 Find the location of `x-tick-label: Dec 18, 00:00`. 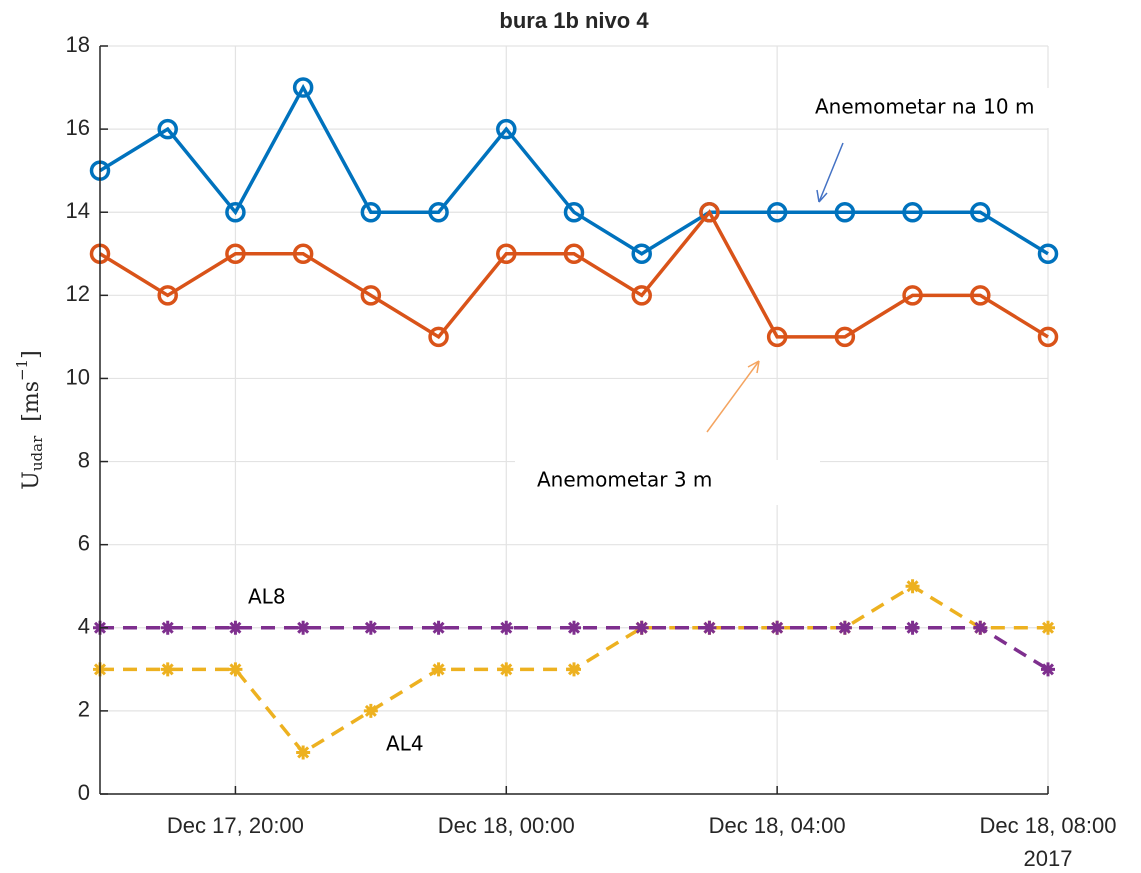

x-tick-label: Dec 18, 00:00 is located at coordinates (506, 825).